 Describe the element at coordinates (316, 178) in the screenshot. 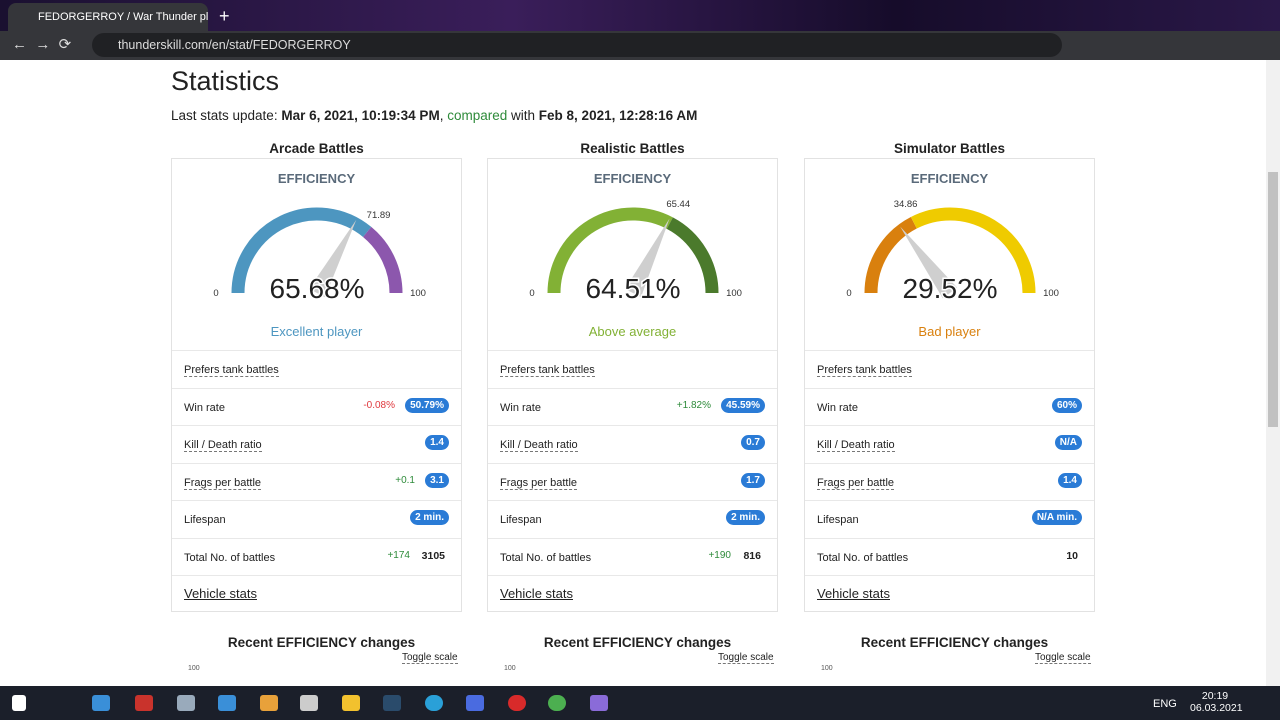

I see `efficiency-label: EFFICIENCY` at that location.